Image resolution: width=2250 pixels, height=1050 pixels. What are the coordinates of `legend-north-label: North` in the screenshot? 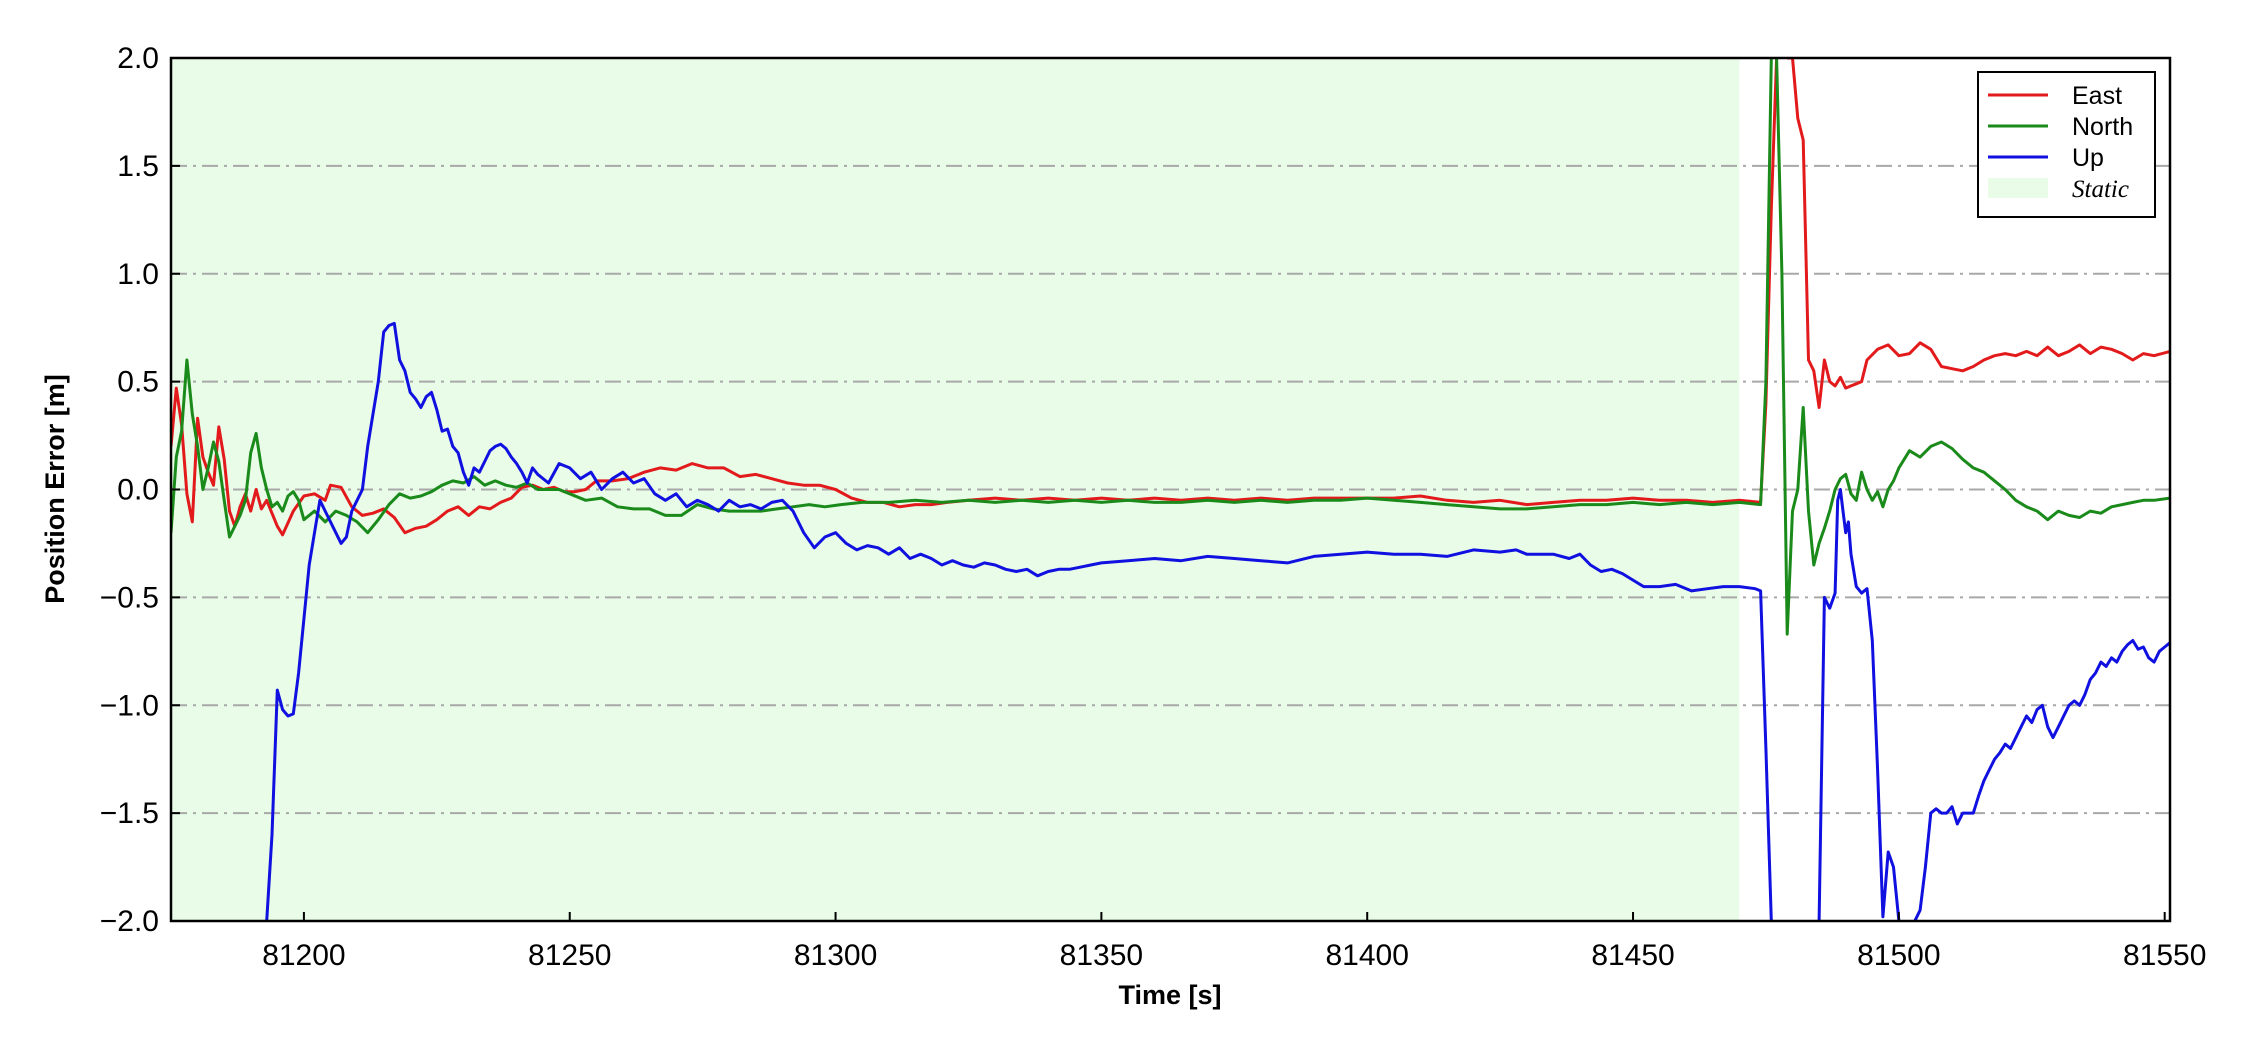 It's located at (2102, 127).